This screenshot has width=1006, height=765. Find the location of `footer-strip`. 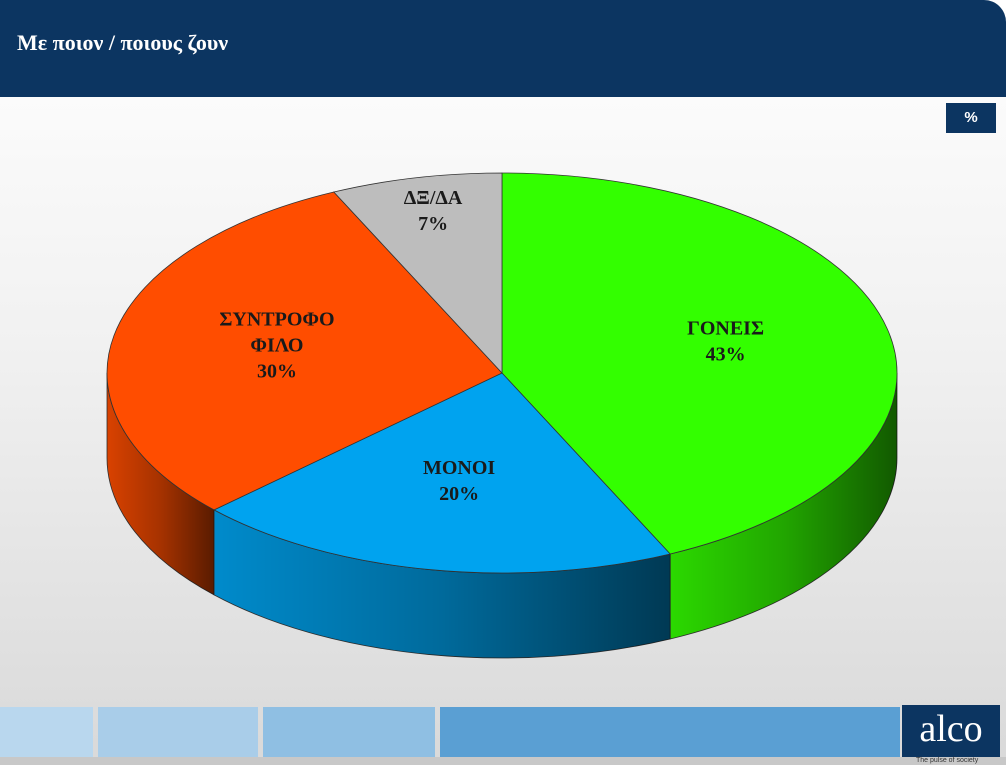

footer-strip is located at coordinates (503, 761).